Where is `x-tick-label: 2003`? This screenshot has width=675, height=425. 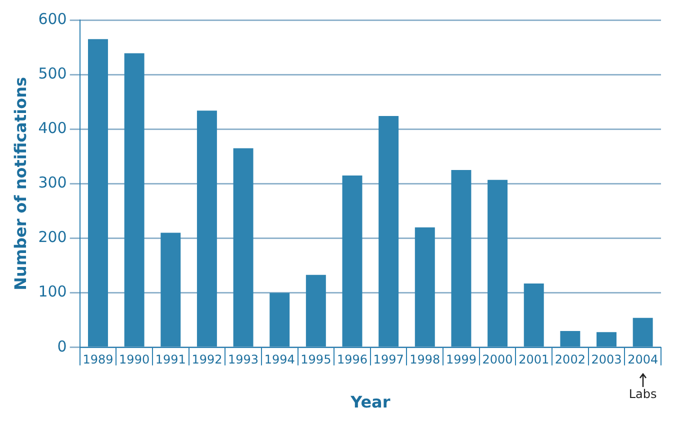 x-tick-label: 2003 is located at coordinates (606, 359).